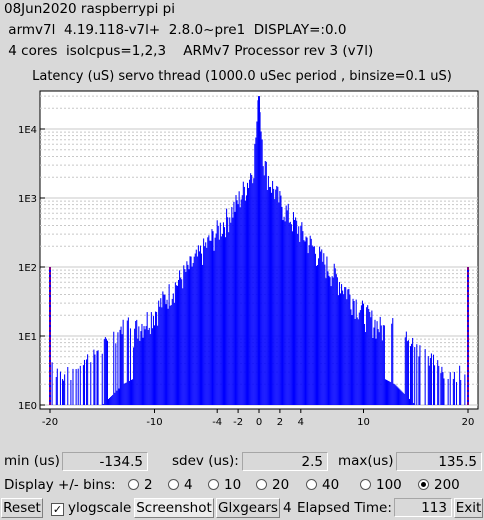 This screenshot has height=520, width=484. I want to click on bins-radio-200: 200, so click(439, 485).